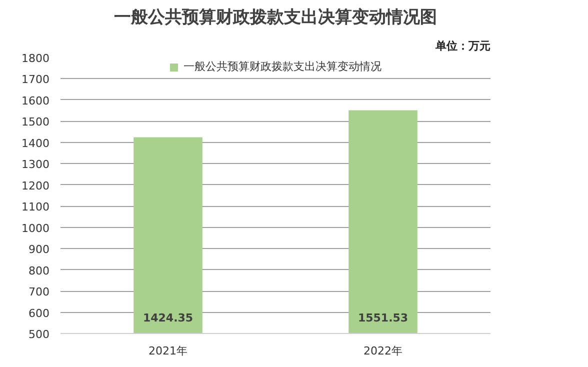 The width and height of the screenshot is (588, 367). Describe the element at coordinates (36, 185) in the screenshot. I see `y-tick-label: 1200` at that location.